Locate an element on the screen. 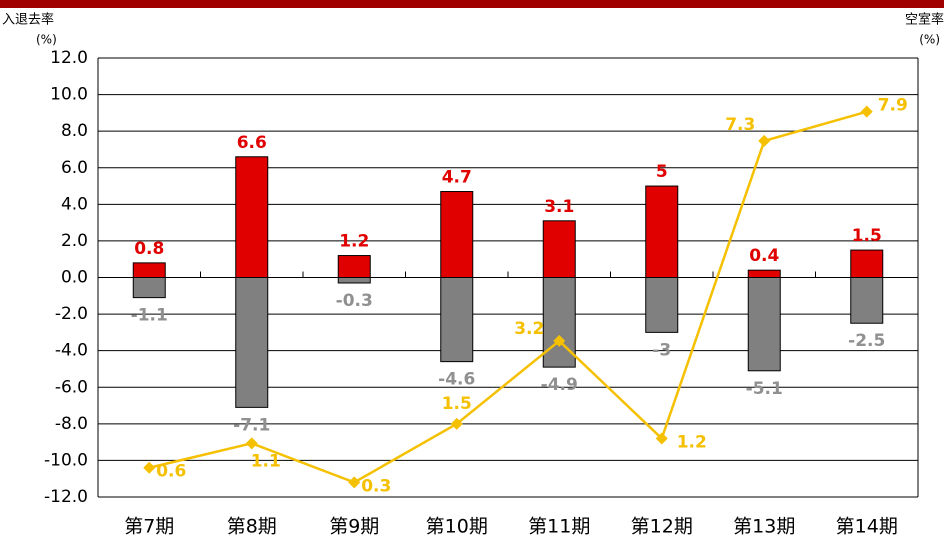  data-label: 5 is located at coordinates (662, 172).